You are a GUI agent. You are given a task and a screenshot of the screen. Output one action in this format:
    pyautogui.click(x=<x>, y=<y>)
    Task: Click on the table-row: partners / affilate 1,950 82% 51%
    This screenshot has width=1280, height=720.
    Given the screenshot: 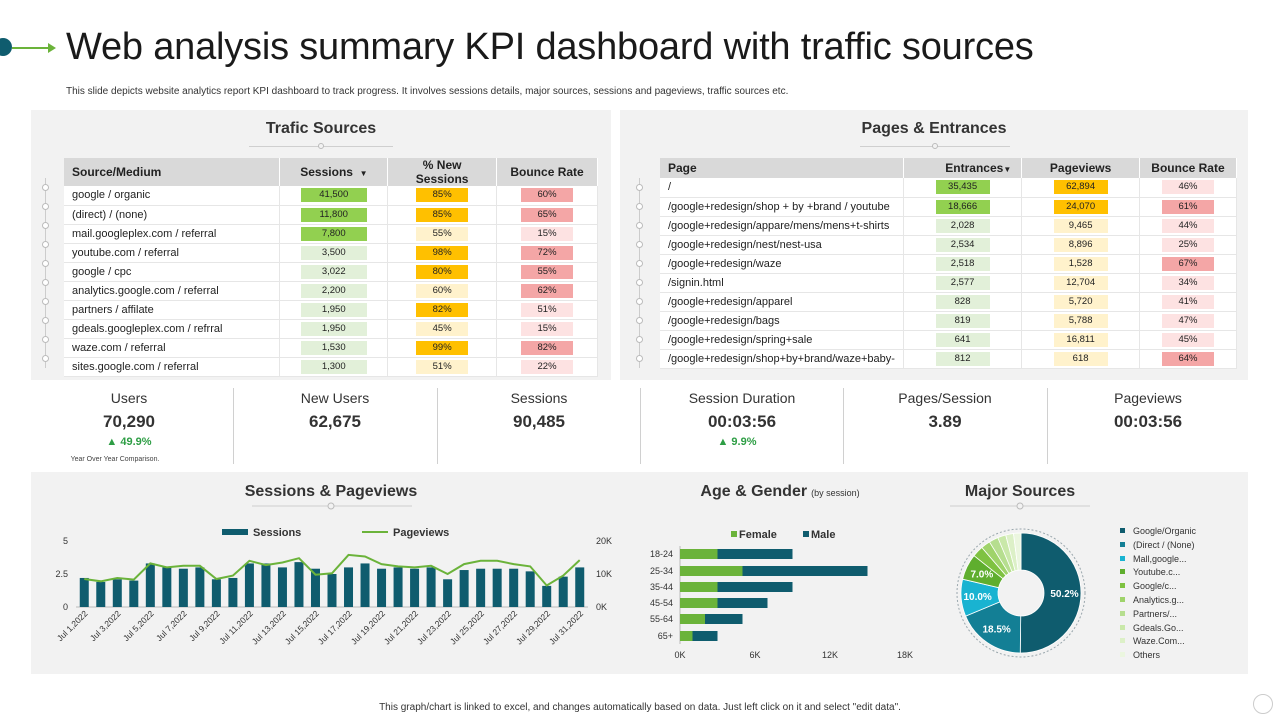 What is the action you would take?
    pyautogui.click(x=331, y=310)
    